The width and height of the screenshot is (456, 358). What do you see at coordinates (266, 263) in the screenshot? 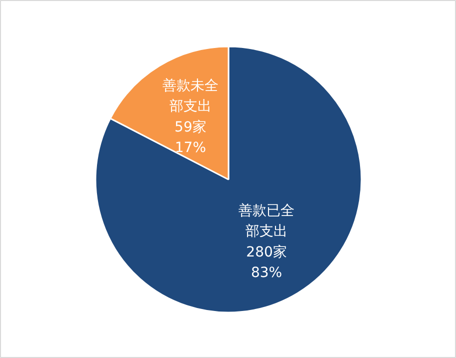
I see `data-label: 280家 83%` at bounding box center [266, 263].